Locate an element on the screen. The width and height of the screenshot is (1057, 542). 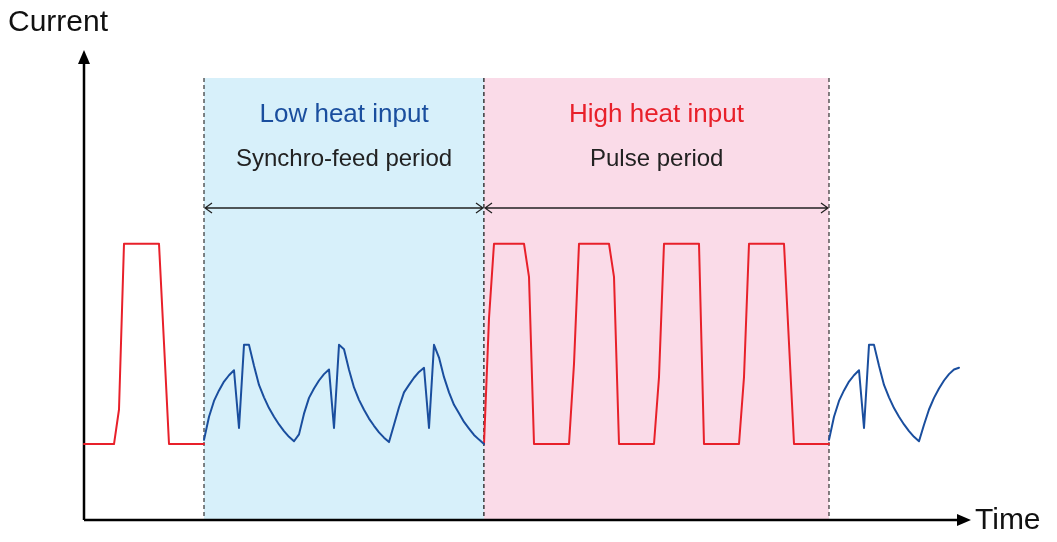
text: Current is located at coordinates (58, 21).